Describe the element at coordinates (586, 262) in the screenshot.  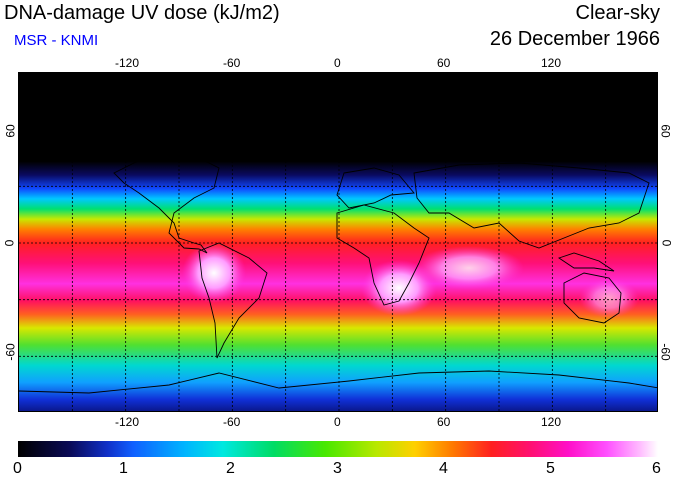
I see `indonesia-coastline` at that location.